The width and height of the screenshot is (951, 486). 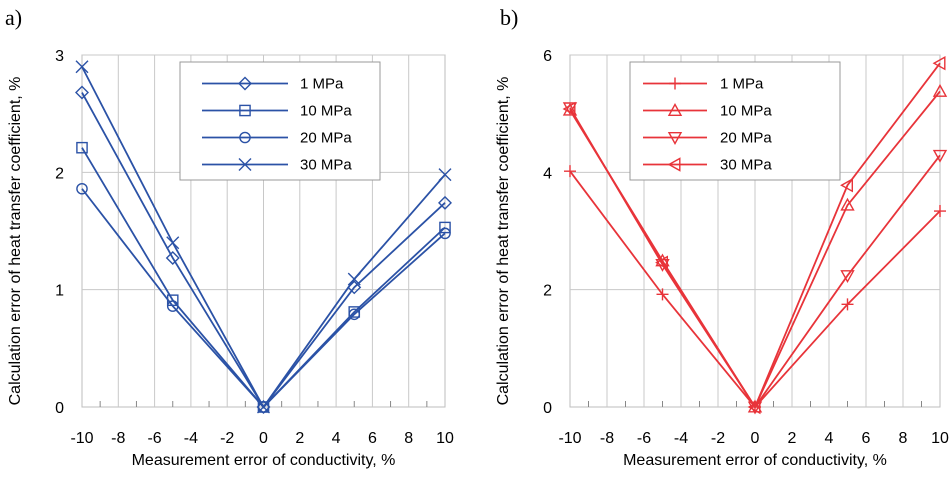 I want to click on legend-marker-triangle-up, so click(x=675, y=110).